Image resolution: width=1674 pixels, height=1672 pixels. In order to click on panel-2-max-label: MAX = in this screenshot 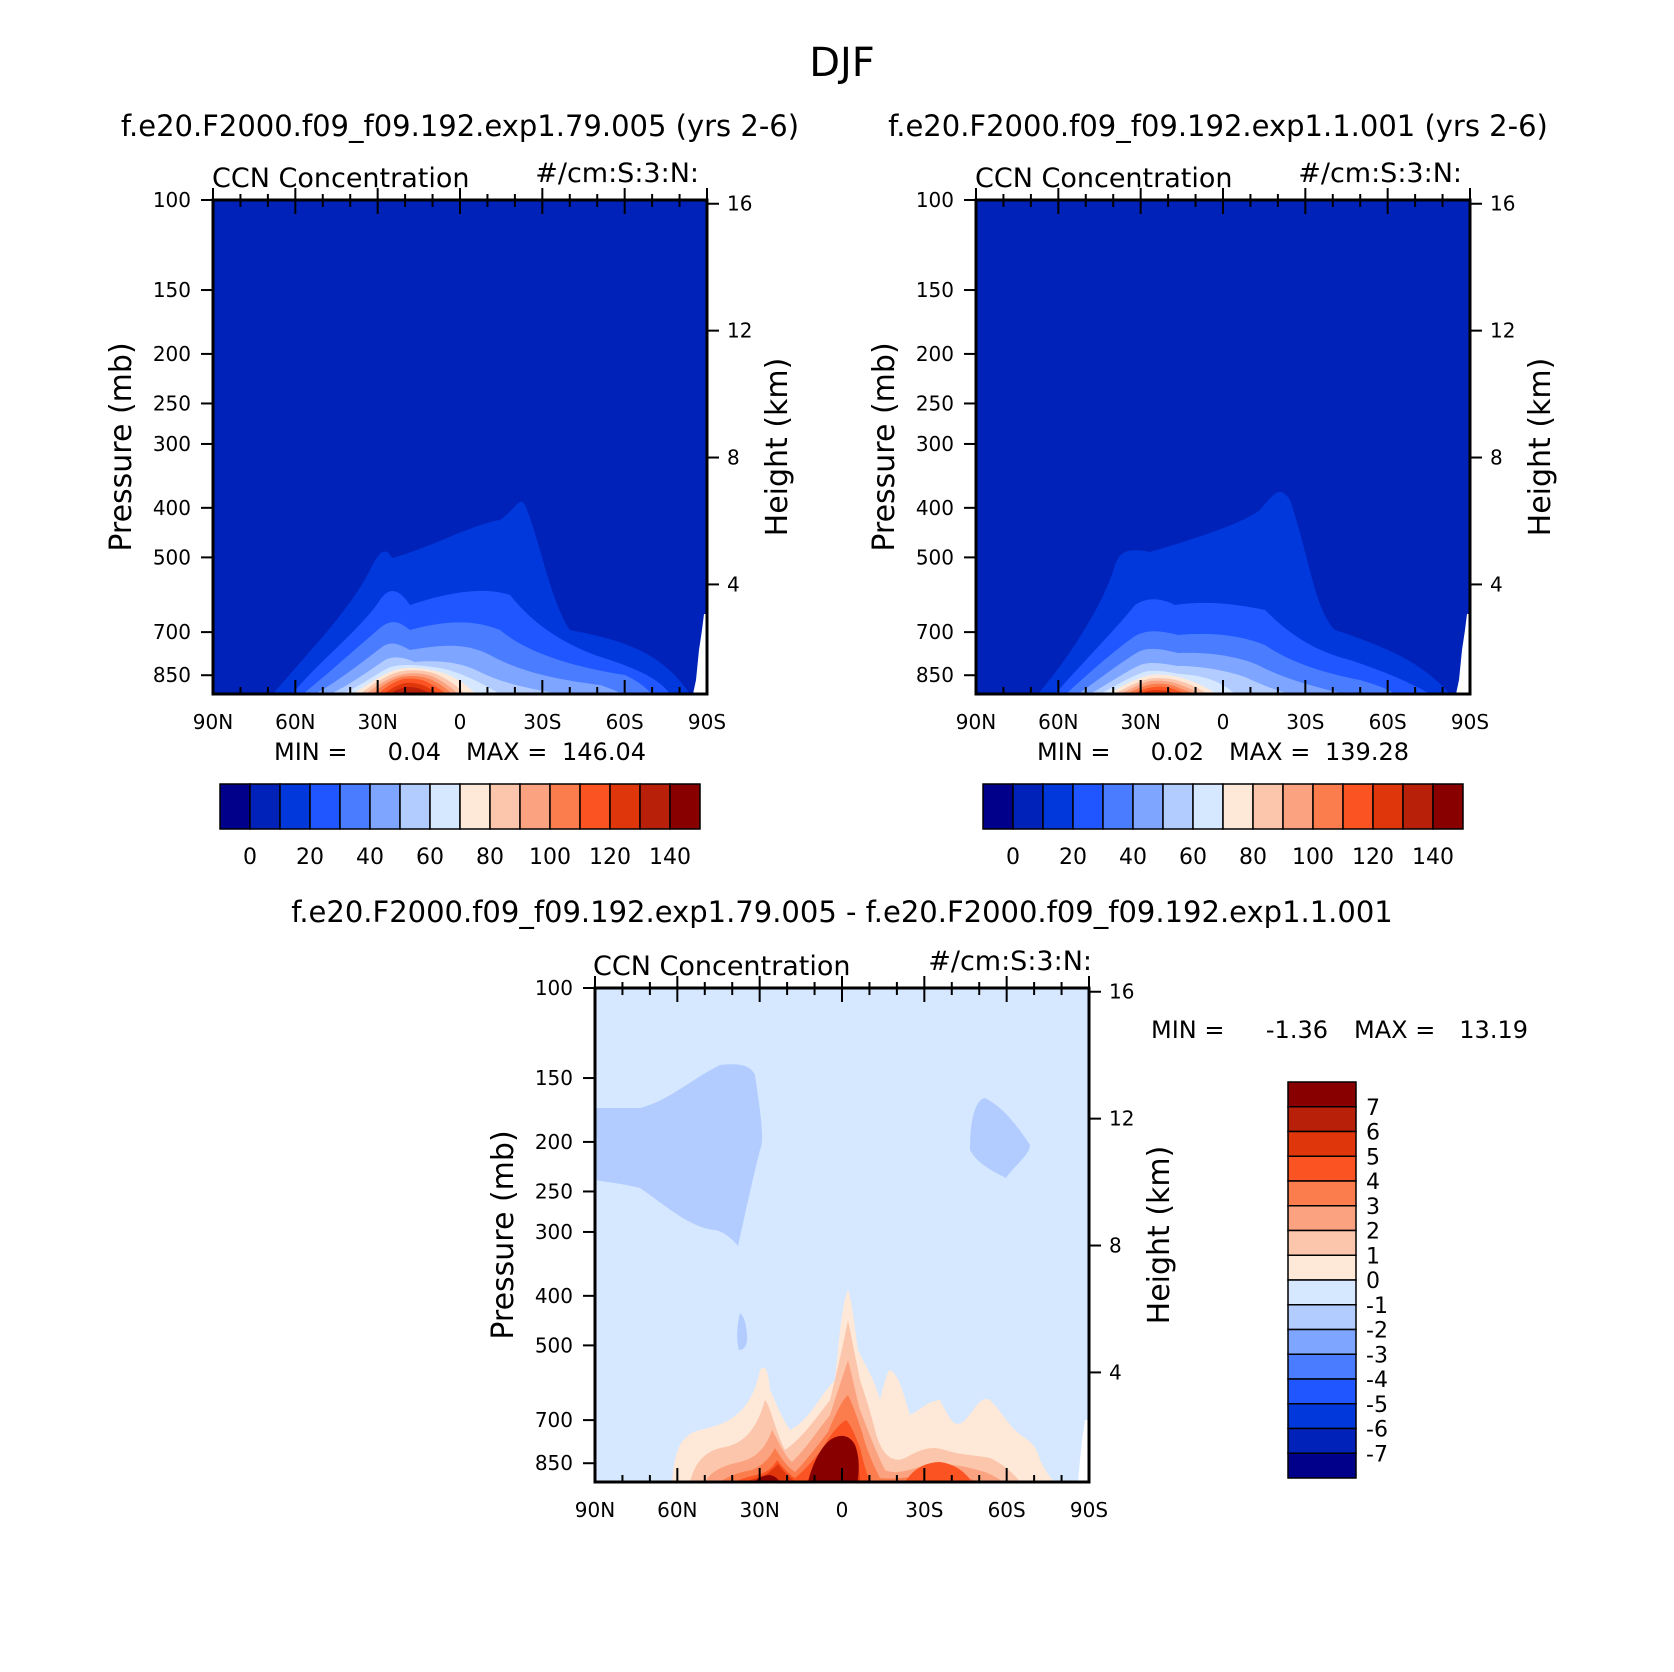, I will do `click(1269, 752)`.